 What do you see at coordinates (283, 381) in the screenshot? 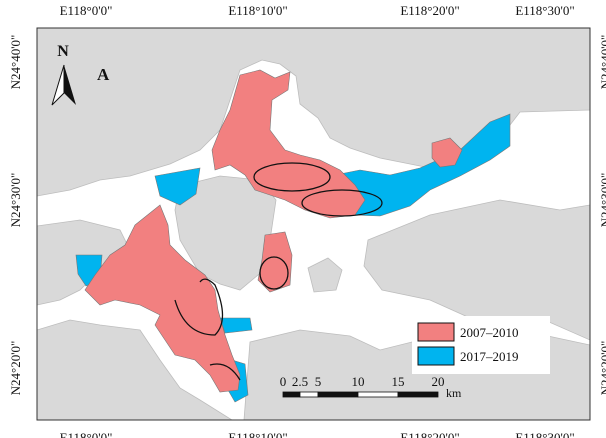
I see `scale-tick-label: 0` at bounding box center [283, 381].